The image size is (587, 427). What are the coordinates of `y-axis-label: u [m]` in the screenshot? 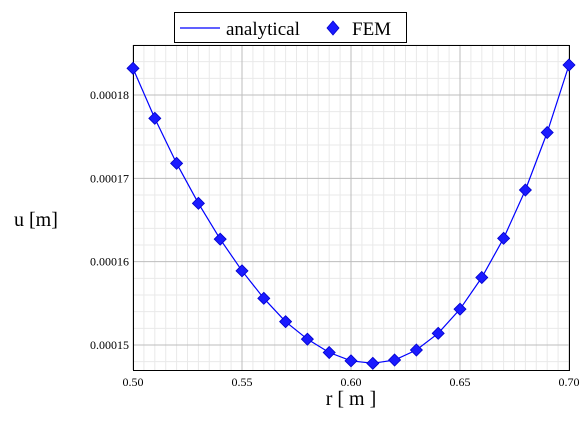 It's located at (36, 220).